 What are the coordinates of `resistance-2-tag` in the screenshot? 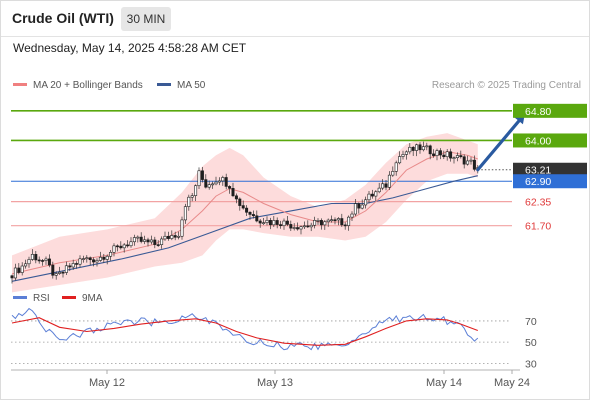 It's located at (550, 140).